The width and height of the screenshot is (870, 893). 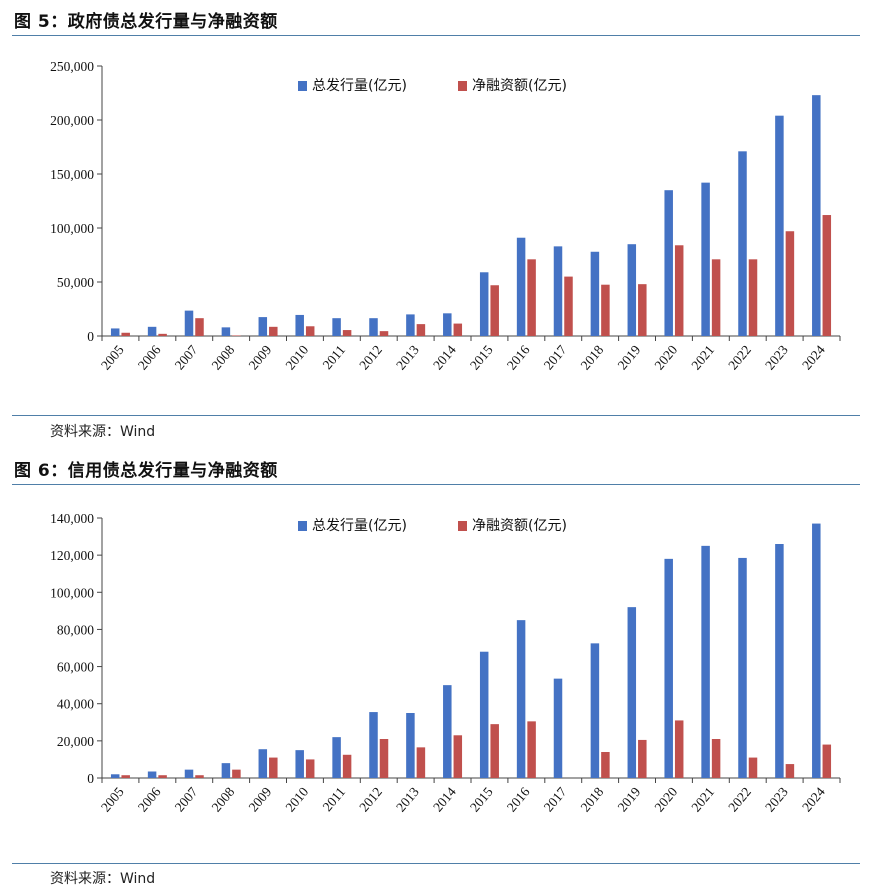 I want to click on y-tick-label: 50,000, so click(x=75, y=282).